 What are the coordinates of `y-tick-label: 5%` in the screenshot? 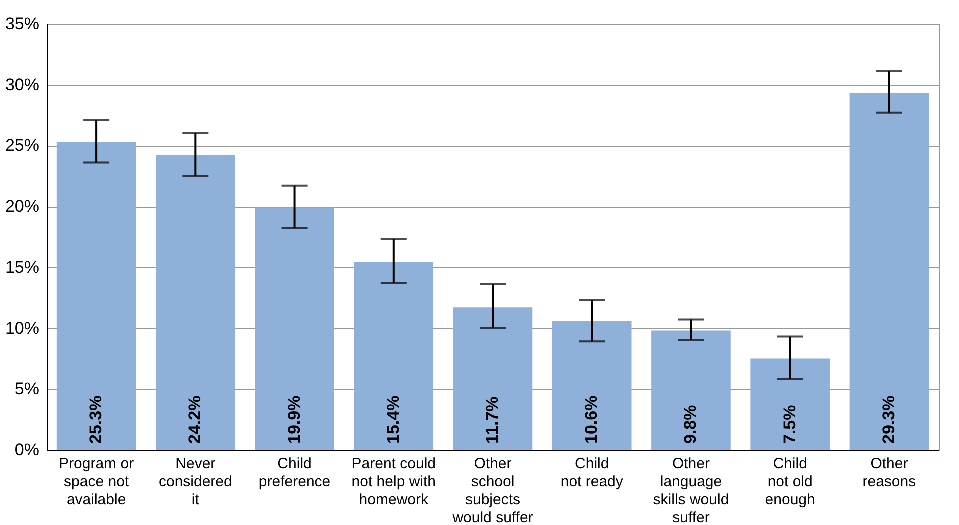 It's located at (27, 389).